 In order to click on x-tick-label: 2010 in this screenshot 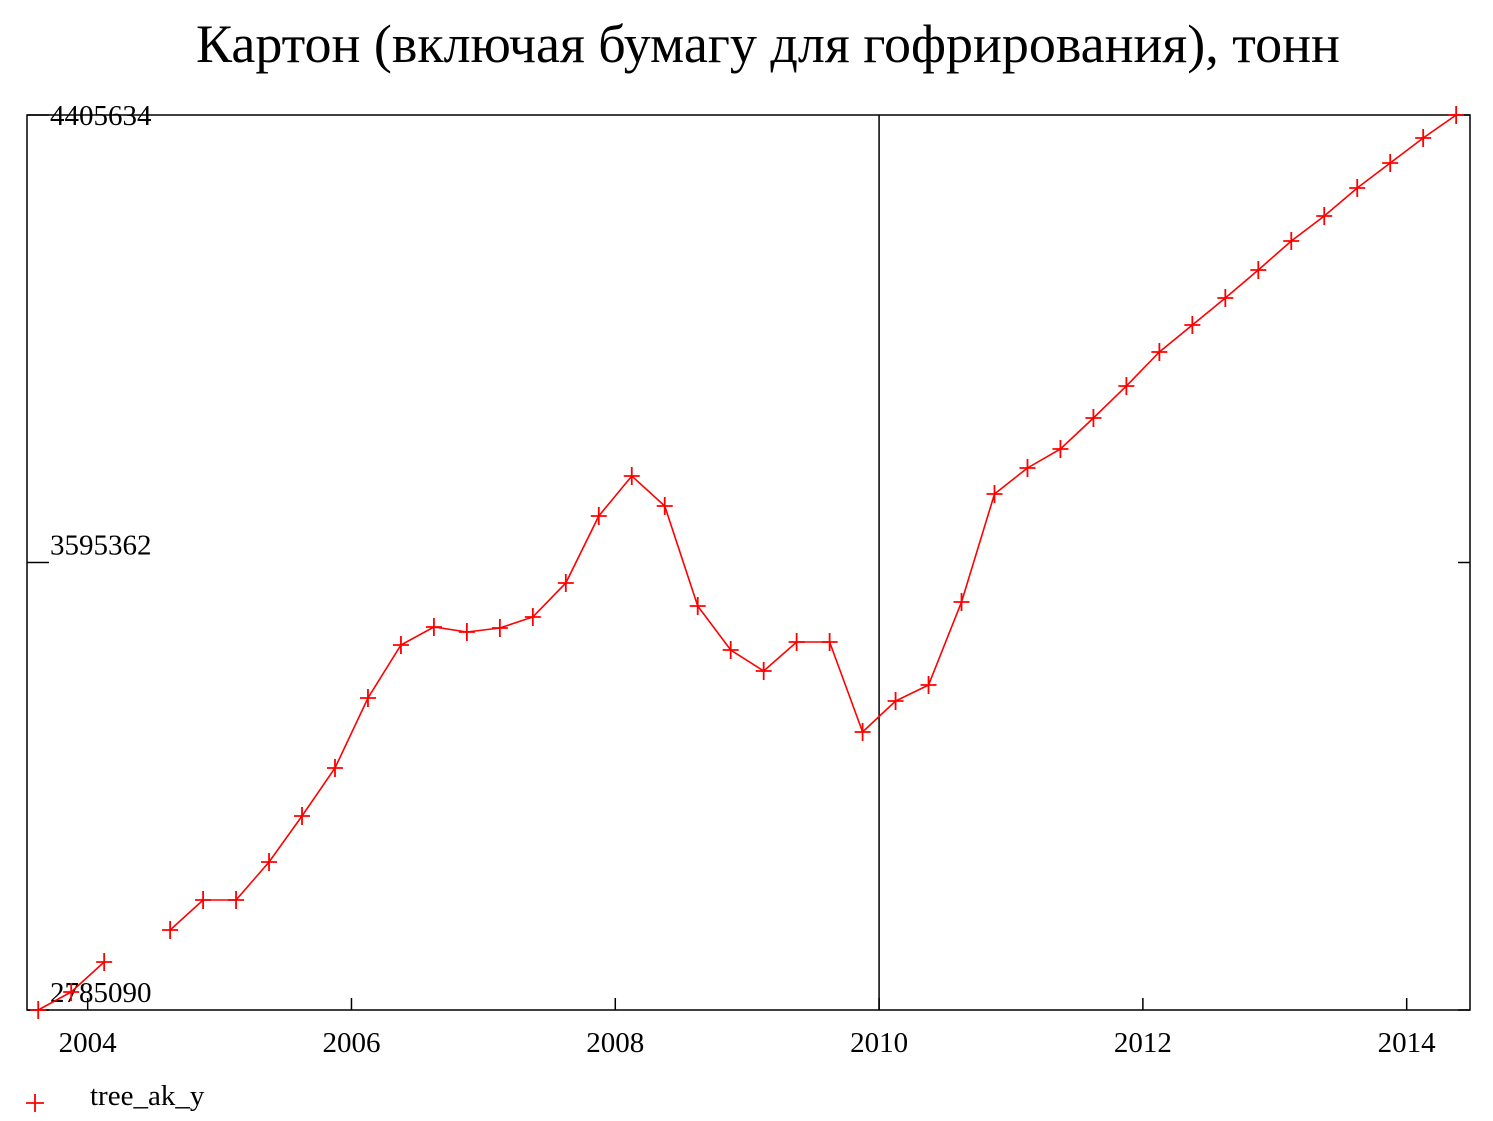, I will do `click(879, 1043)`.